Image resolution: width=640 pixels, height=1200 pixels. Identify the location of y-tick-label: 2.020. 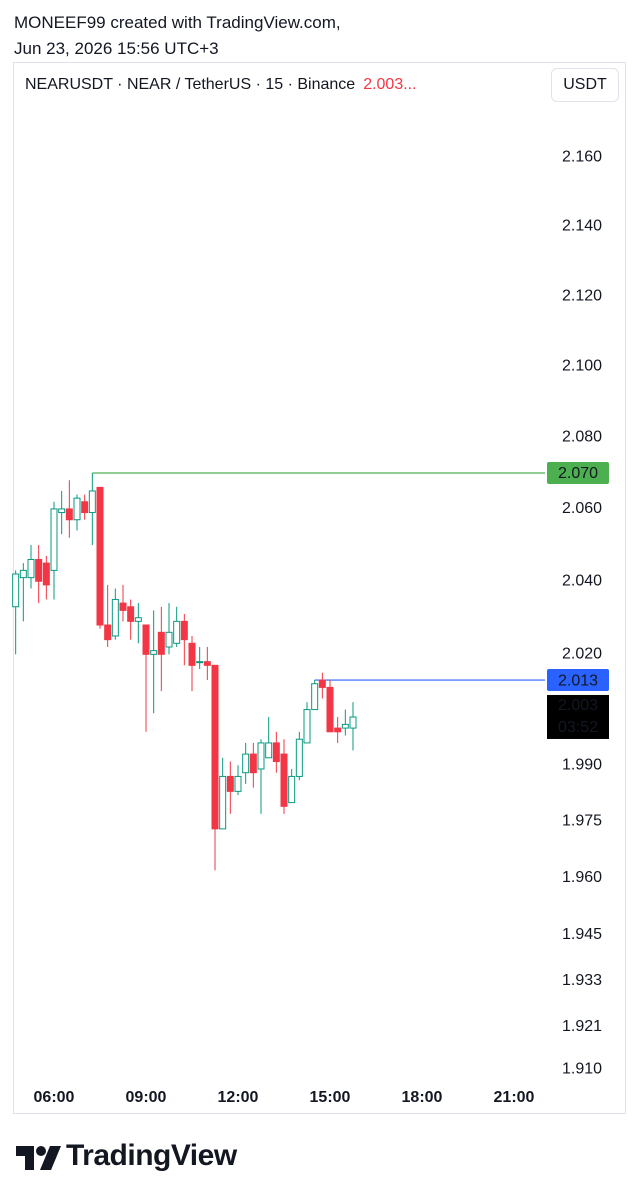
(582, 654).